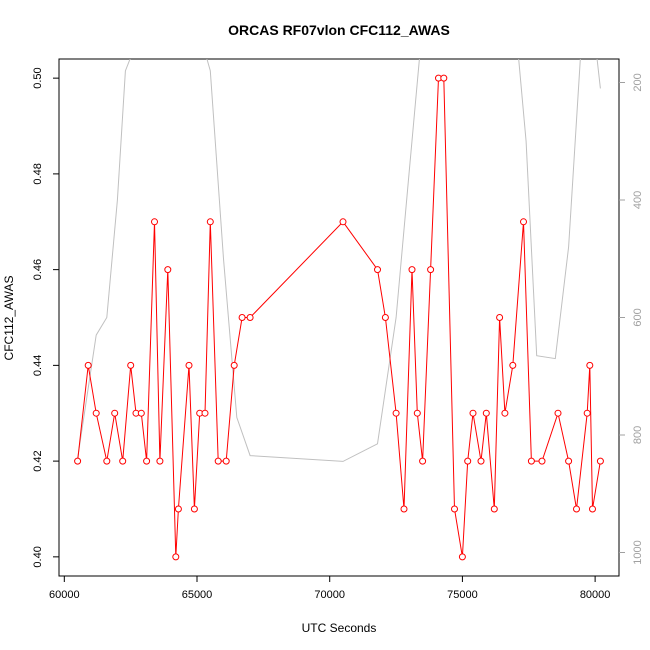  I want to click on y-tick-label: 0.44, so click(38, 365).